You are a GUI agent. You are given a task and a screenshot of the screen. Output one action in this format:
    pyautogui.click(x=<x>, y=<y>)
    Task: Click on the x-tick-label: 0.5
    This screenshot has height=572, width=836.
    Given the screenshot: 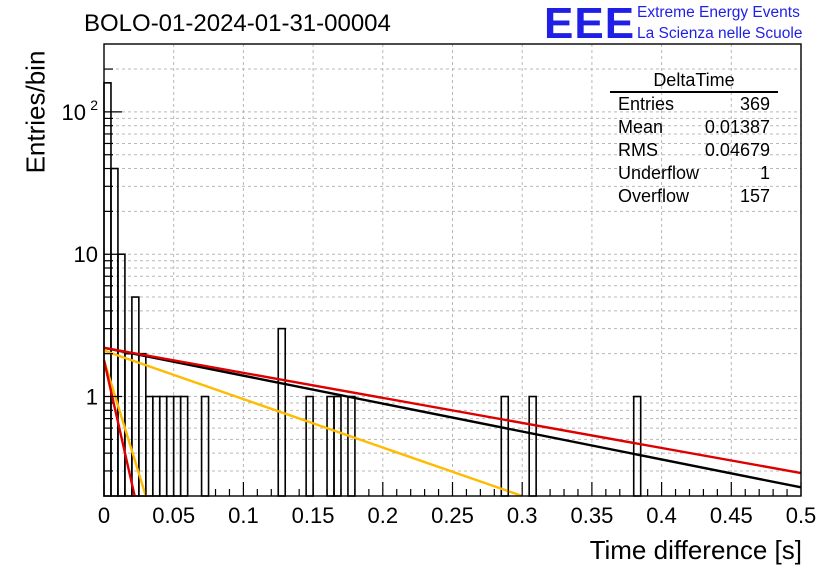 What is the action you would take?
    pyautogui.click(x=801, y=515)
    